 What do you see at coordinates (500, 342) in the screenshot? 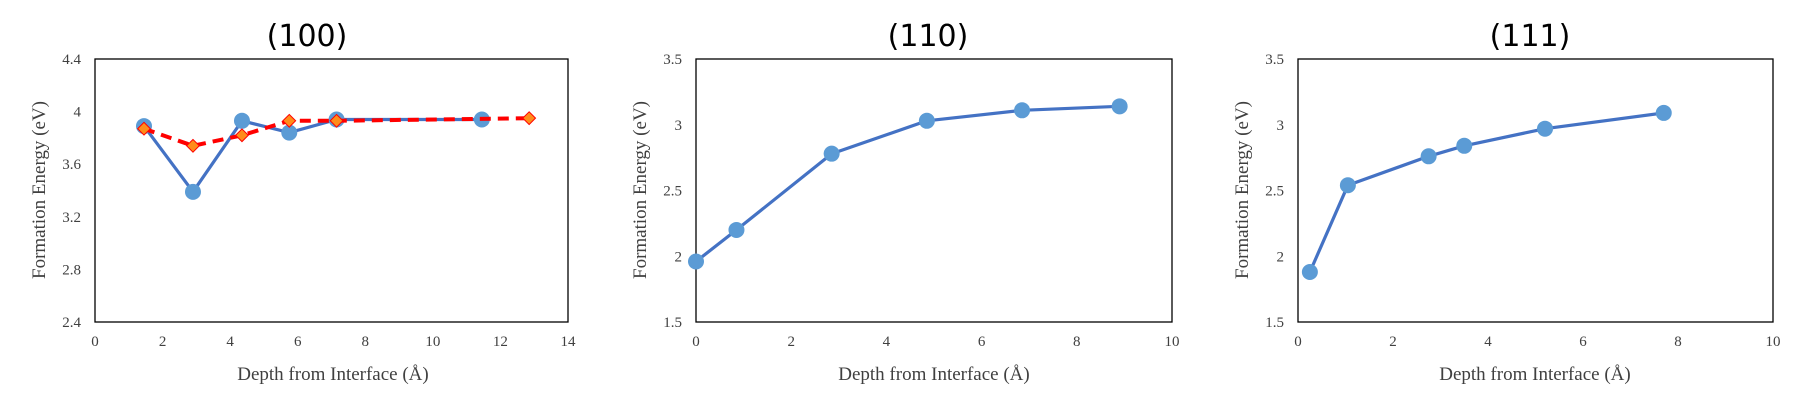
I see `x-tick-label: 12` at bounding box center [500, 342].